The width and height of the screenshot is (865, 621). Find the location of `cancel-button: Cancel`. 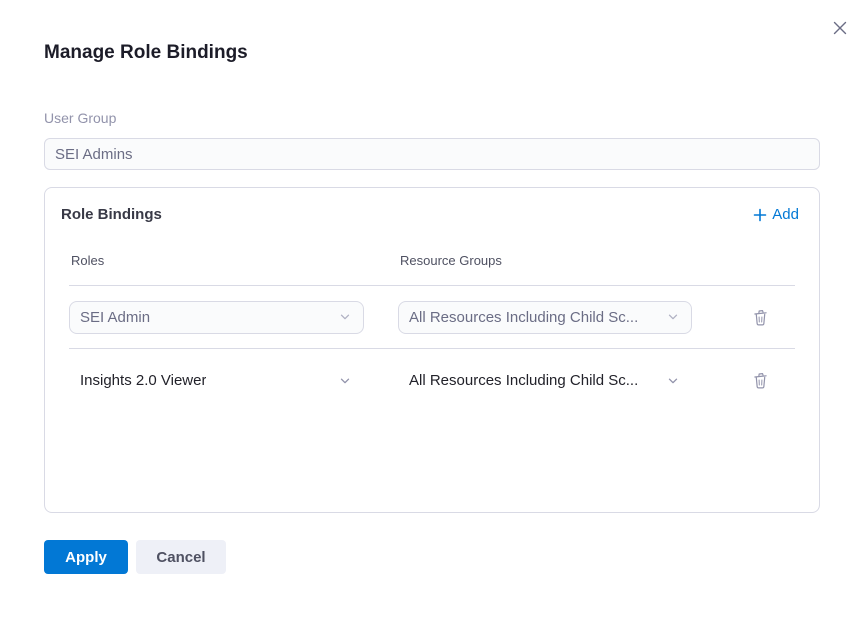

cancel-button: Cancel is located at coordinates (181, 557).